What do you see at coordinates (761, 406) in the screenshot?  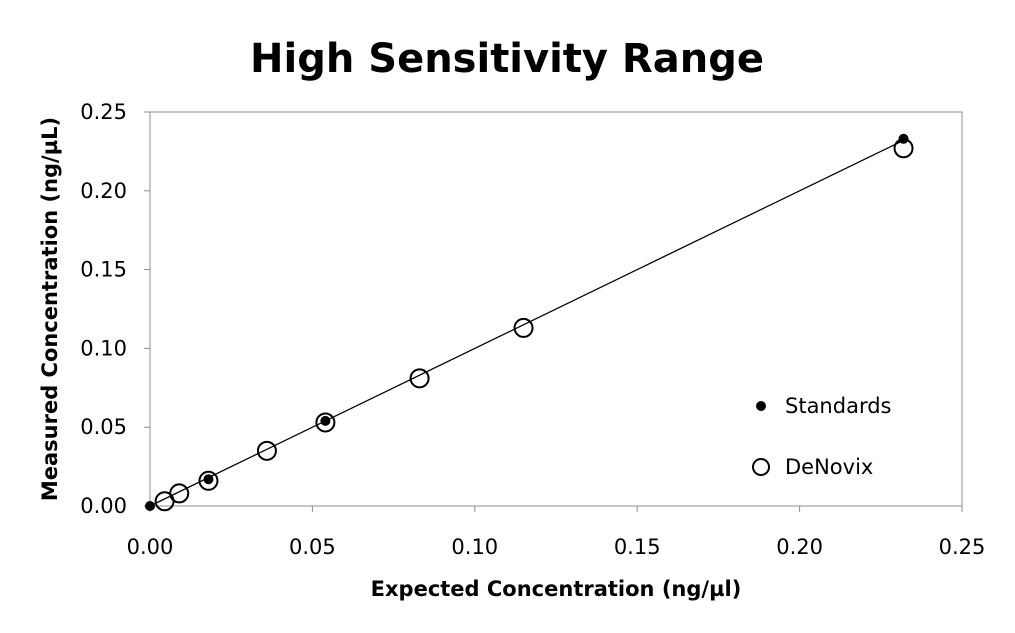 I see `legend-marker-standards` at bounding box center [761, 406].